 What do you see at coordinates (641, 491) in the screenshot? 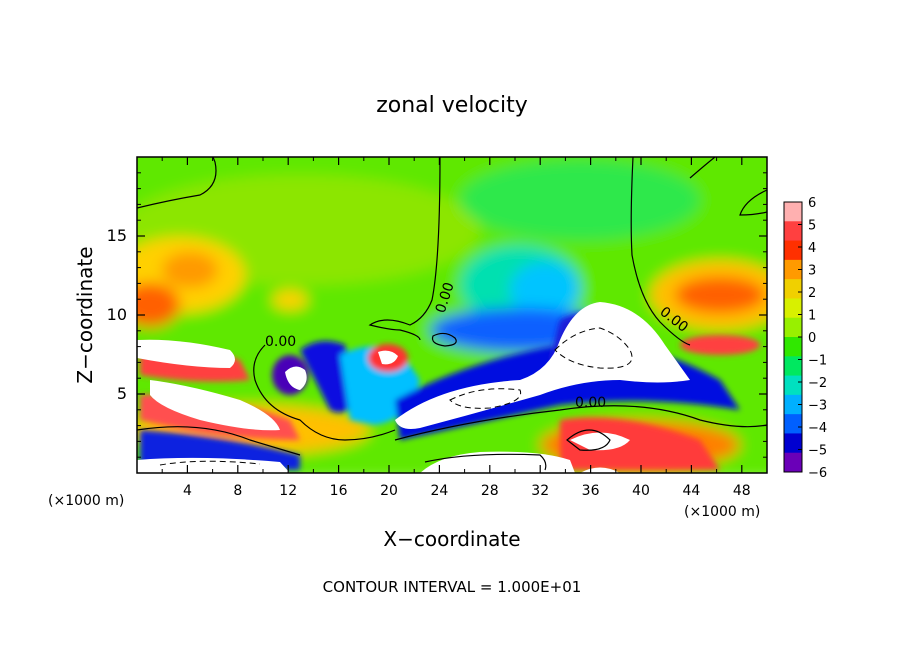
I see `x-tick-label: 40` at bounding box center [641, 491].